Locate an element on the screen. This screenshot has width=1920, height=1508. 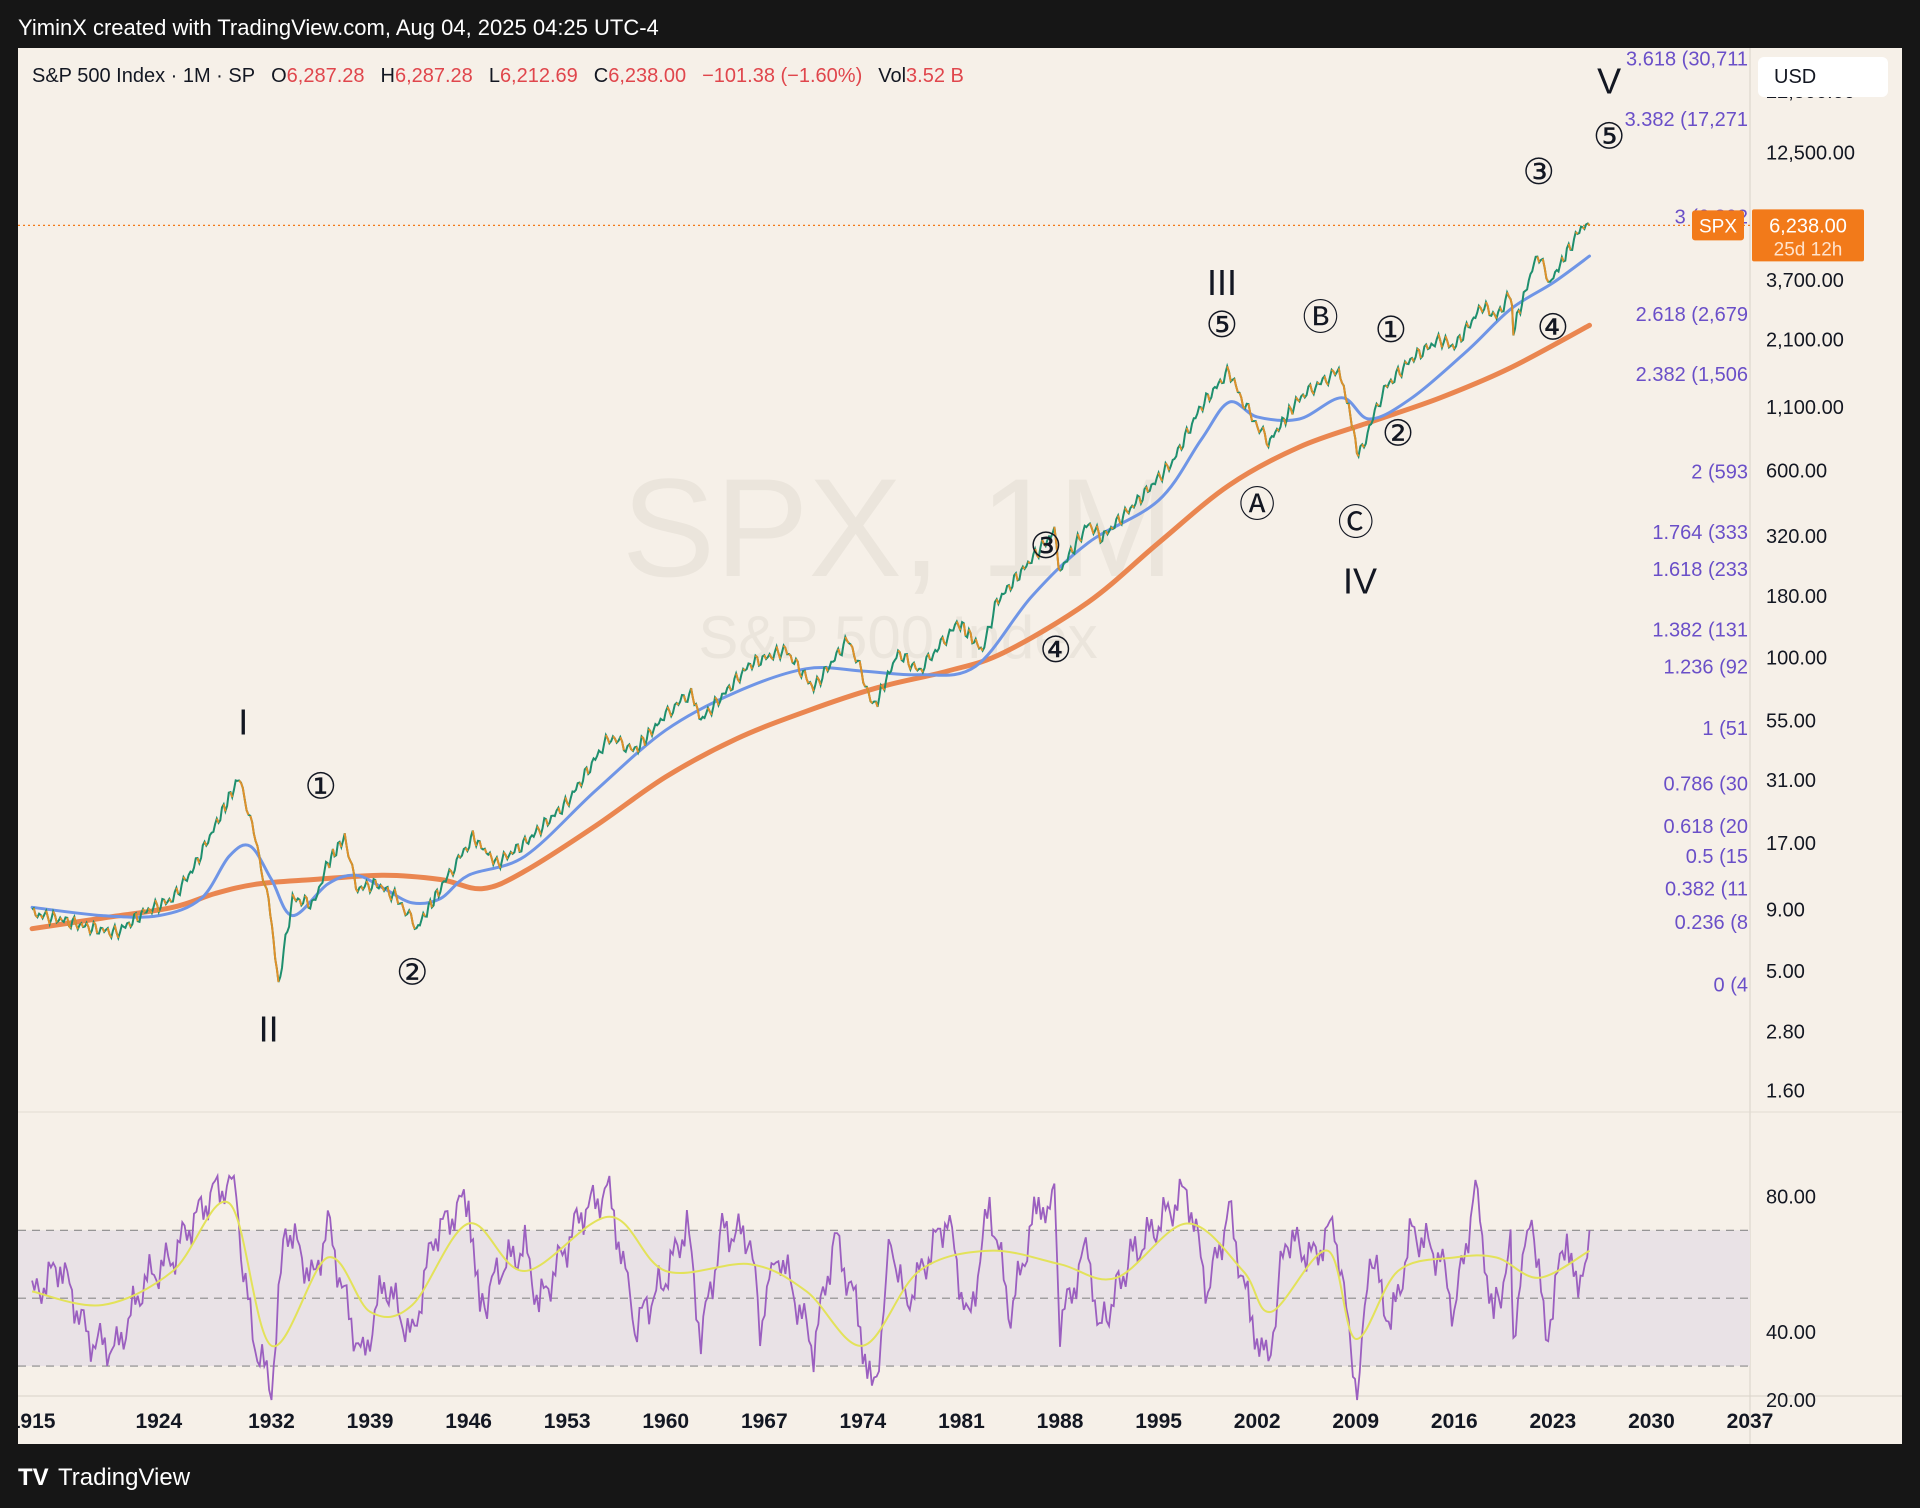
fib-level-label: 1.382 (131 is located at coordinates (1700, 630).